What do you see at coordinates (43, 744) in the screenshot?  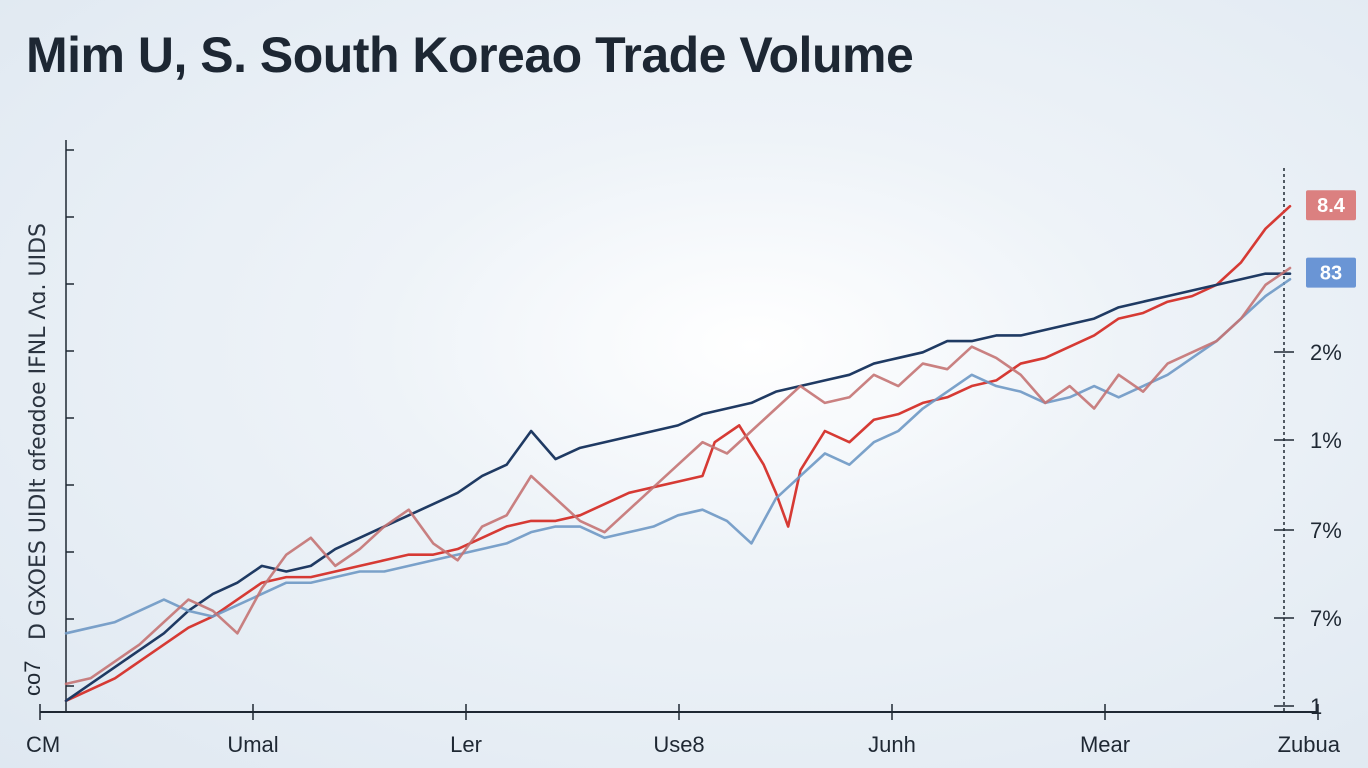 I see `x-tick-label: CM` at bounding box center [43, 744].